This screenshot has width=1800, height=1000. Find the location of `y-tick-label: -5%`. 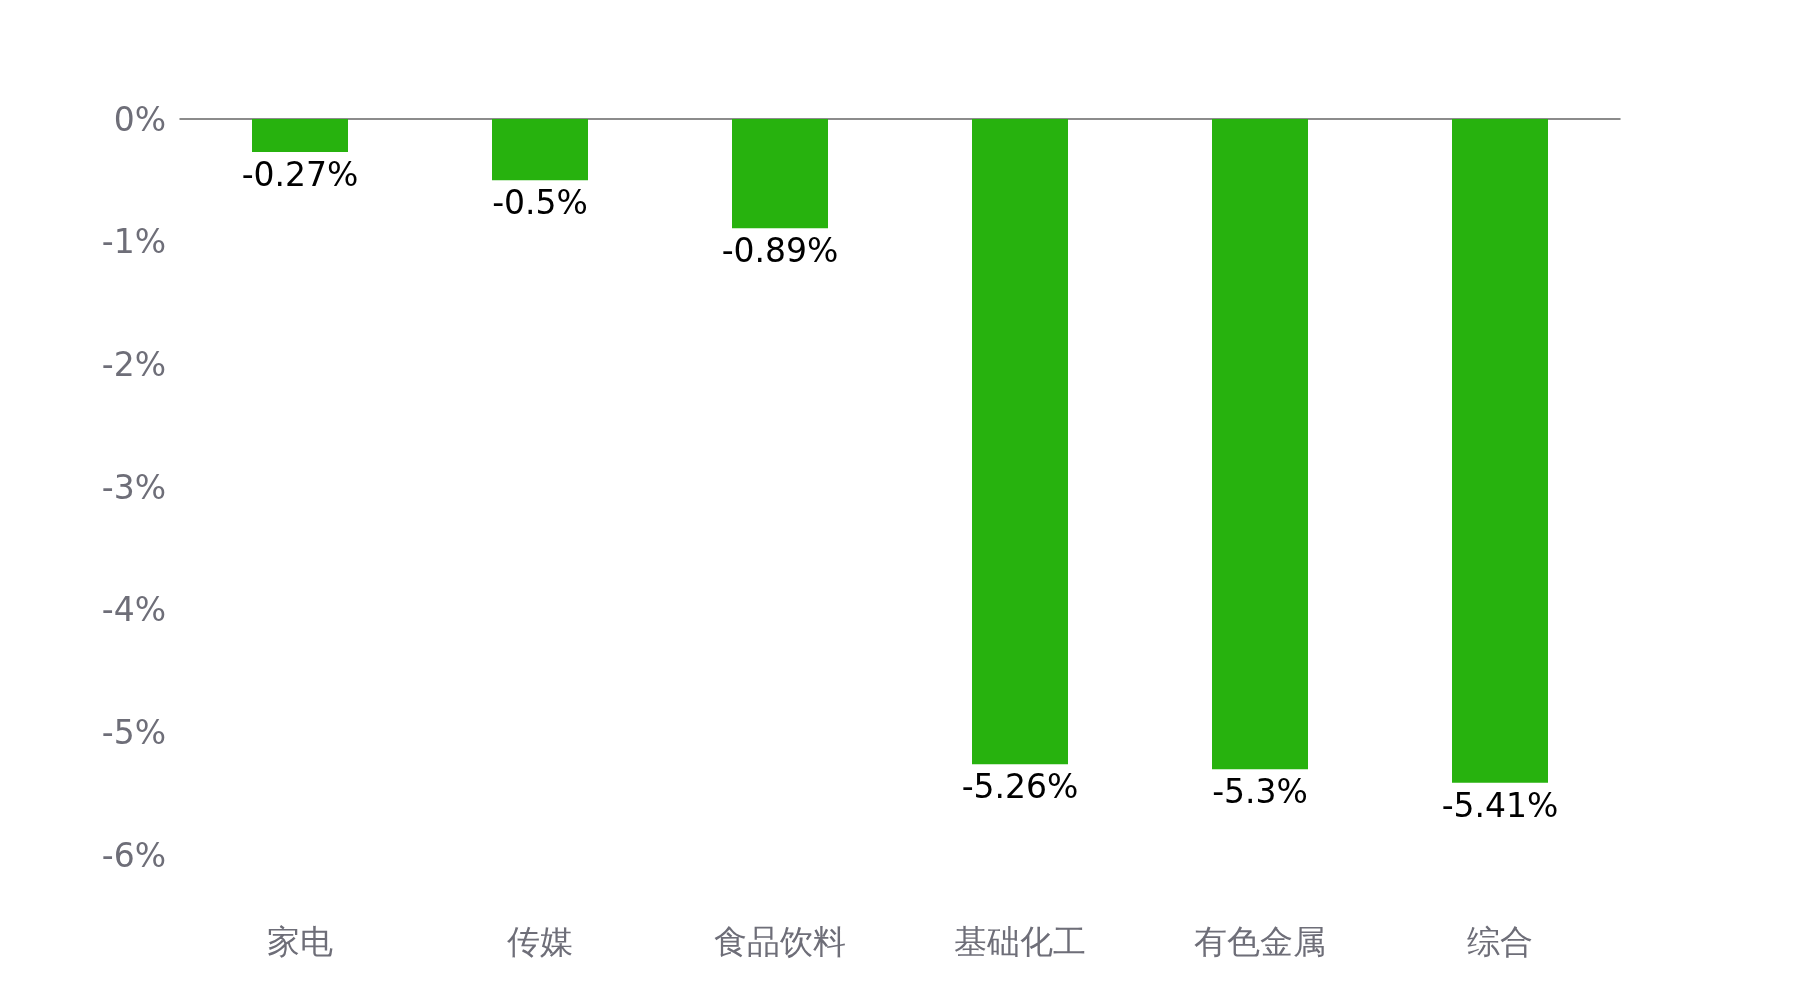

y-tick-label: -5% is located at coordinates (133, 732).